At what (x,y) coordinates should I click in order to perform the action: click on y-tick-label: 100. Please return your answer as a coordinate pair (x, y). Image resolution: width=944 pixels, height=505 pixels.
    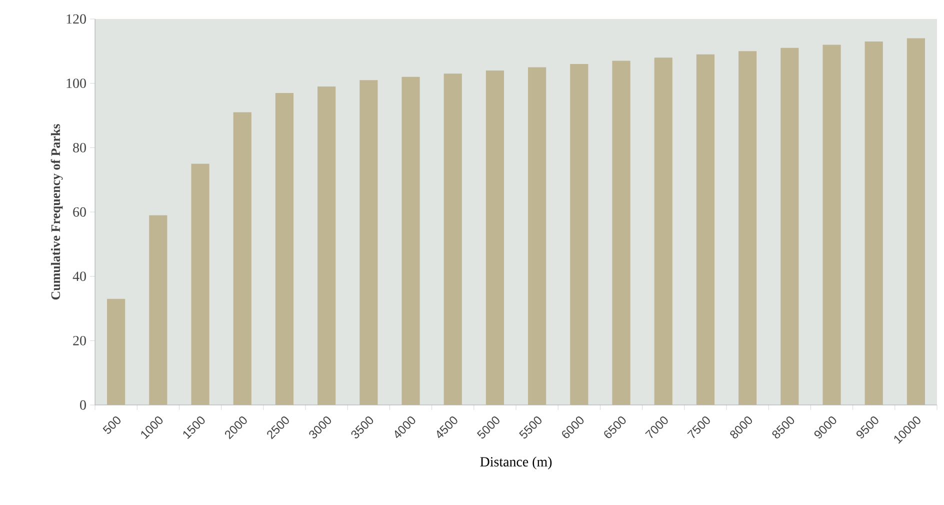
    Looking at the image, I should click on (76, 83).